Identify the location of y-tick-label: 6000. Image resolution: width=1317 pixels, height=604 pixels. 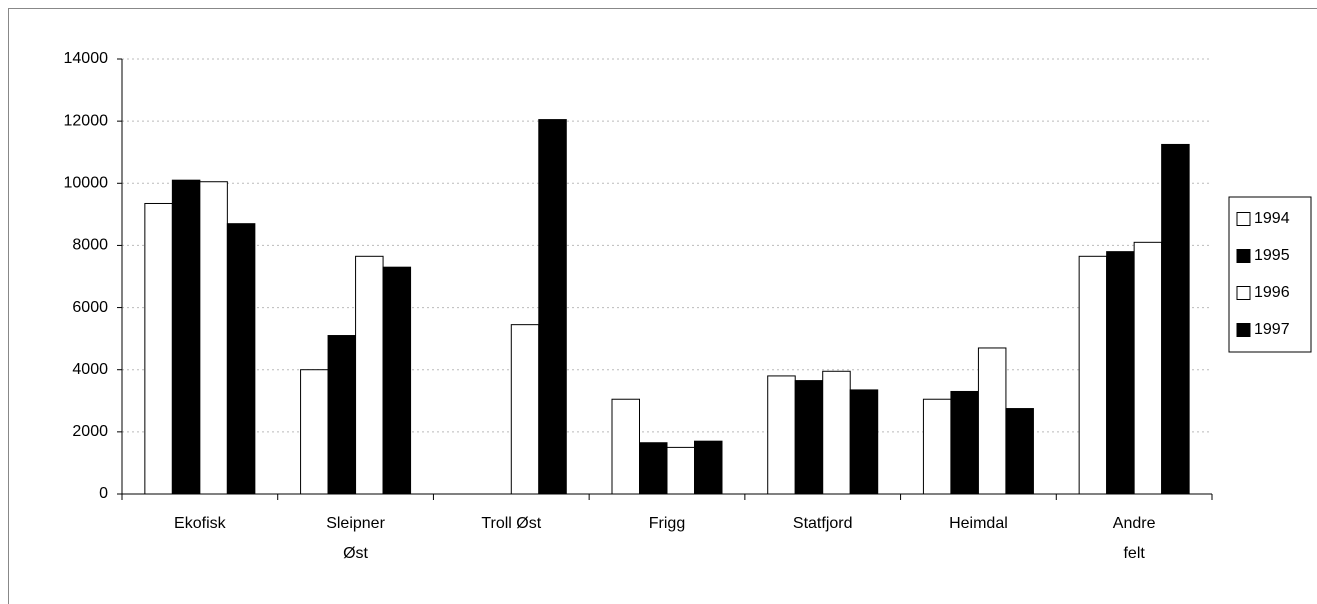
(90, 307).